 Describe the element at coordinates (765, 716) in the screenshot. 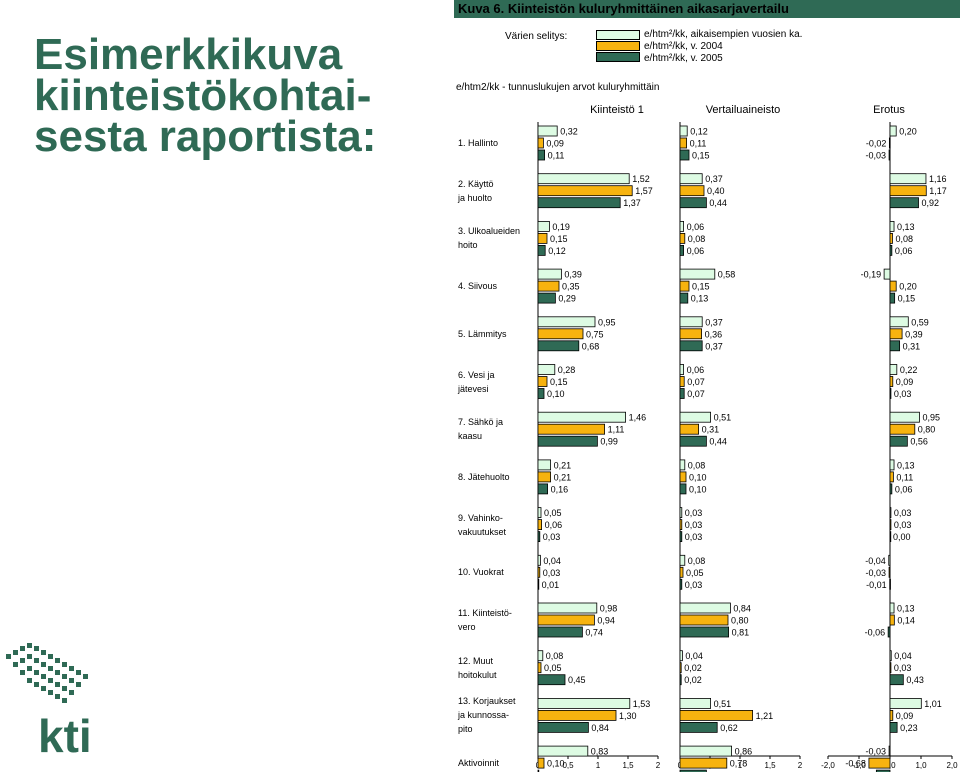

I see `bar-value-label: 1,21` at that location.